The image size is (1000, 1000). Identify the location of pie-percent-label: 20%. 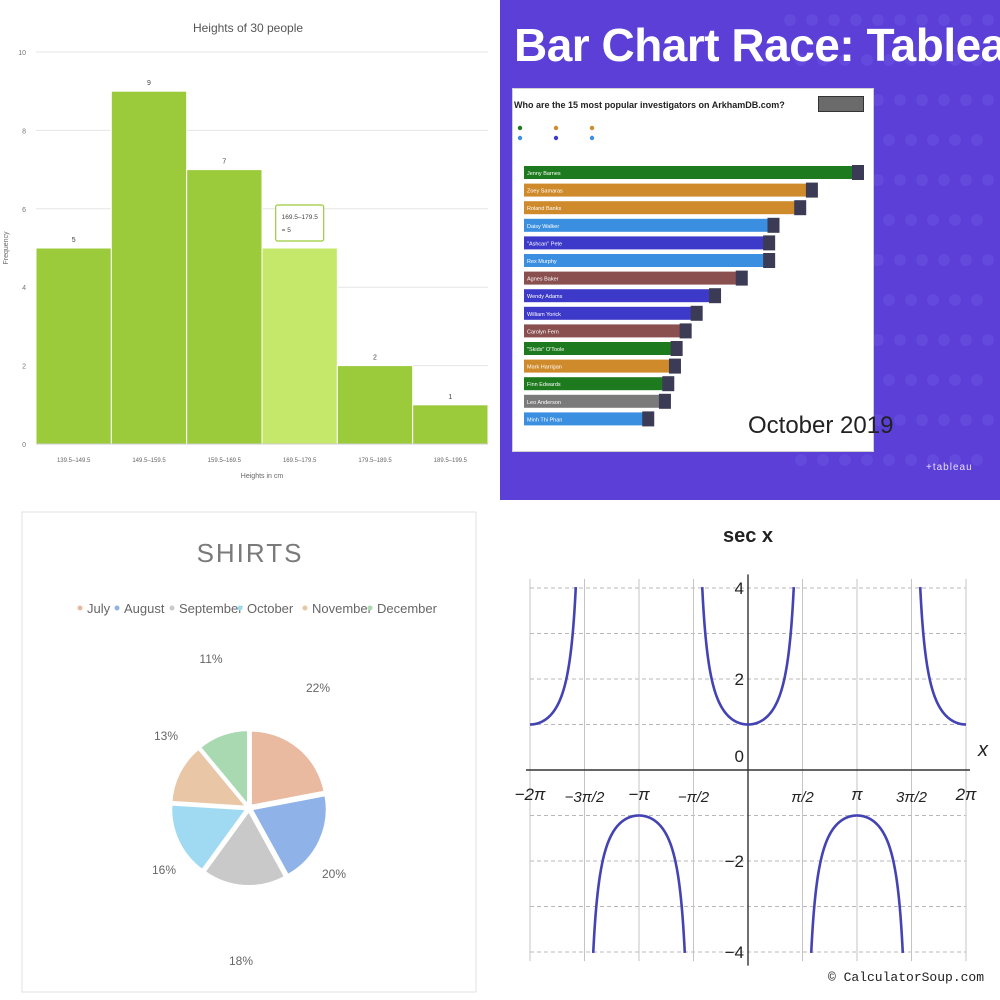
(334, 874).